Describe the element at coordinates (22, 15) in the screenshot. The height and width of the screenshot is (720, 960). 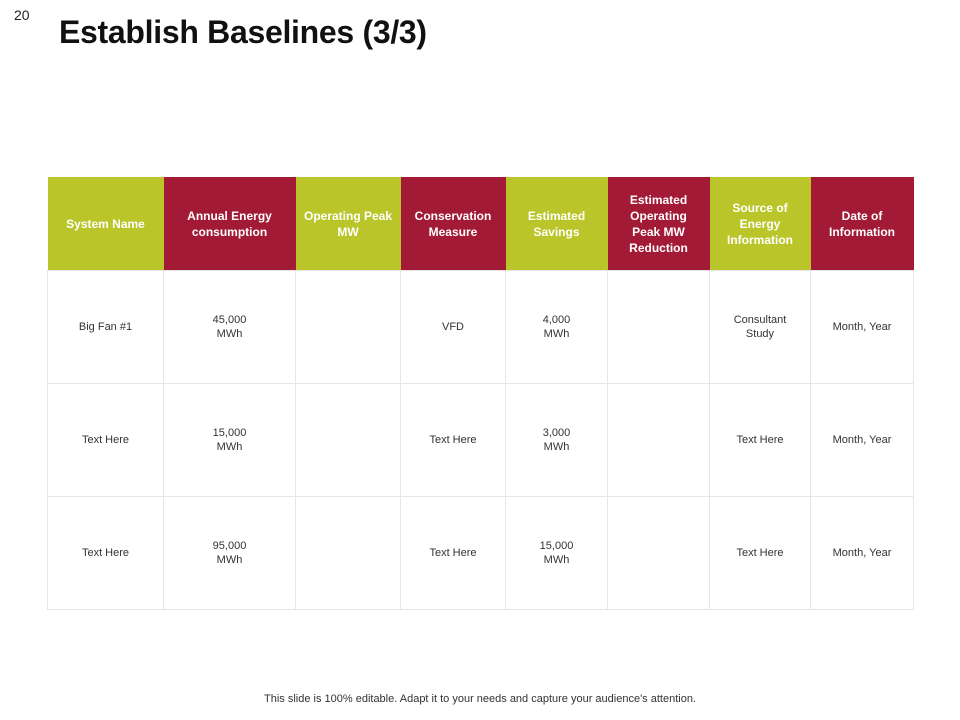
I see `slide-number: 20` at that location.